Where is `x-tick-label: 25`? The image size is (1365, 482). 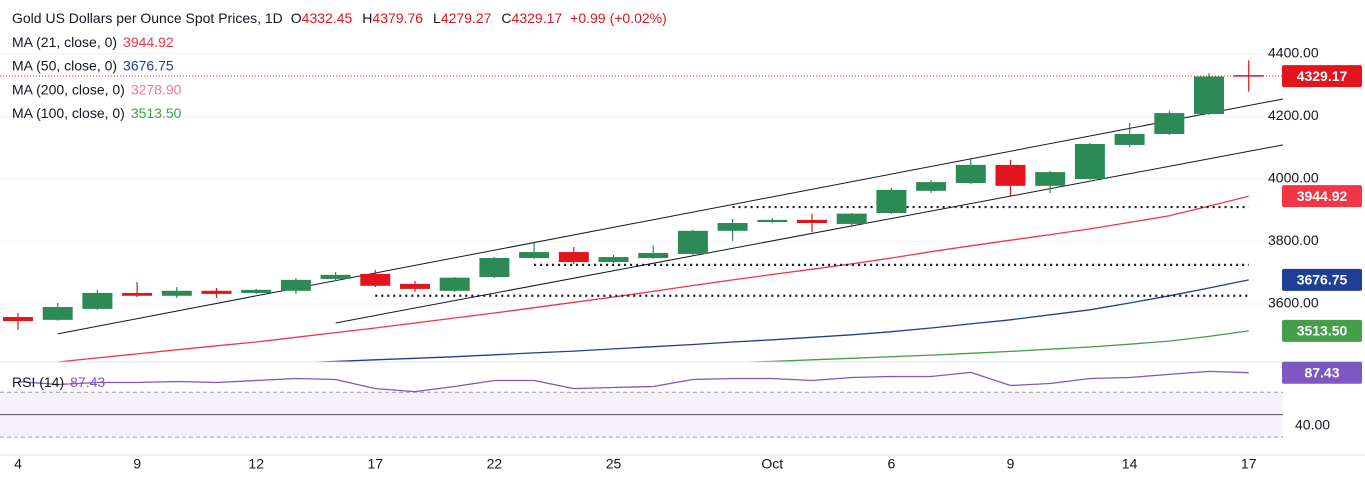 x-tick-label: 25 is located at coordinates (614, 464).